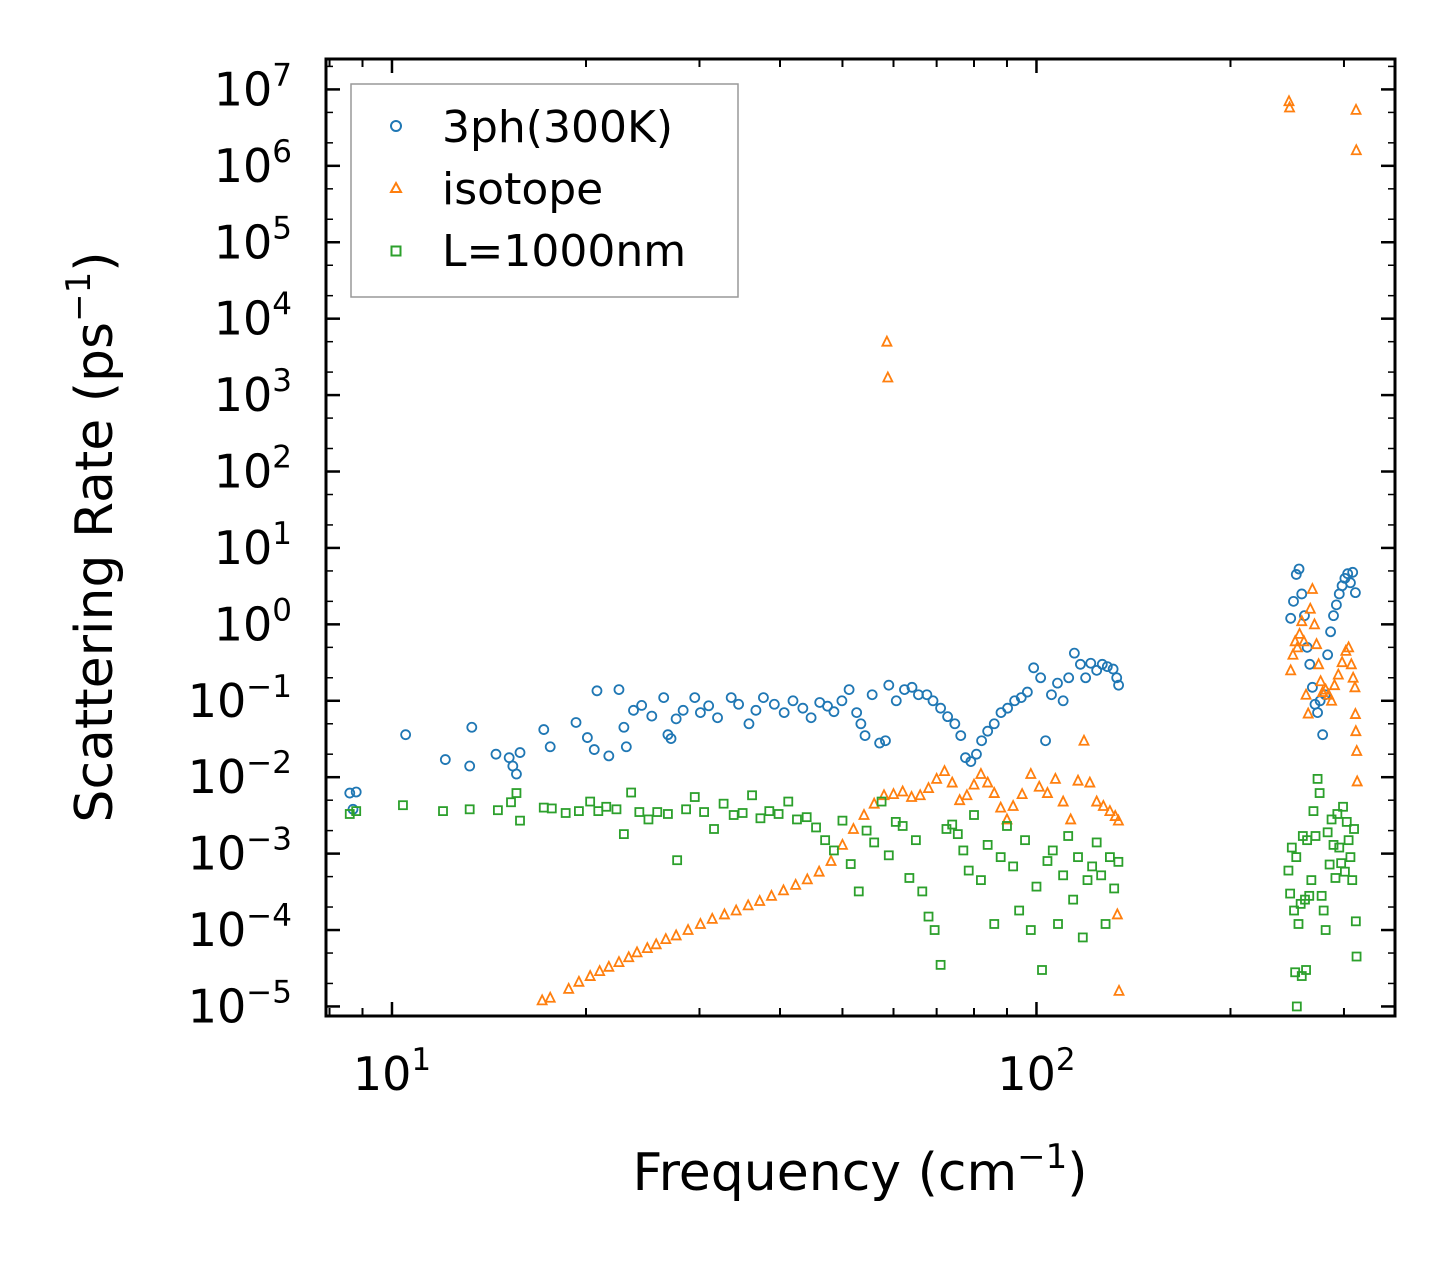  Describe the element at coordinates (1036, 1071) in the screenshot. I see `x-tick-label: 102` at that location.